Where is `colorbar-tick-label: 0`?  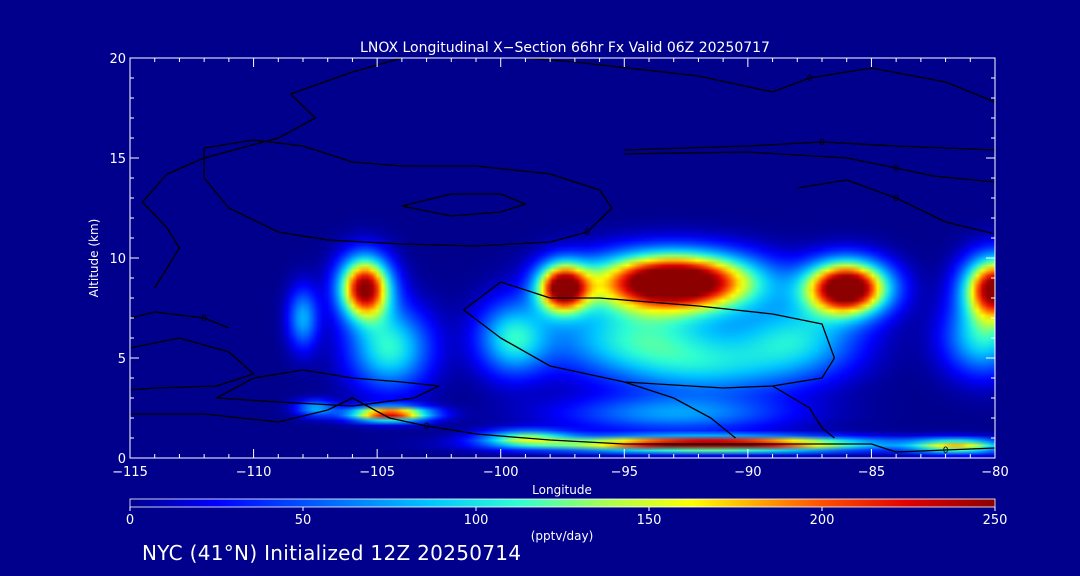
colorbar-tick-label: 0 is located at coordinates (130, 520).